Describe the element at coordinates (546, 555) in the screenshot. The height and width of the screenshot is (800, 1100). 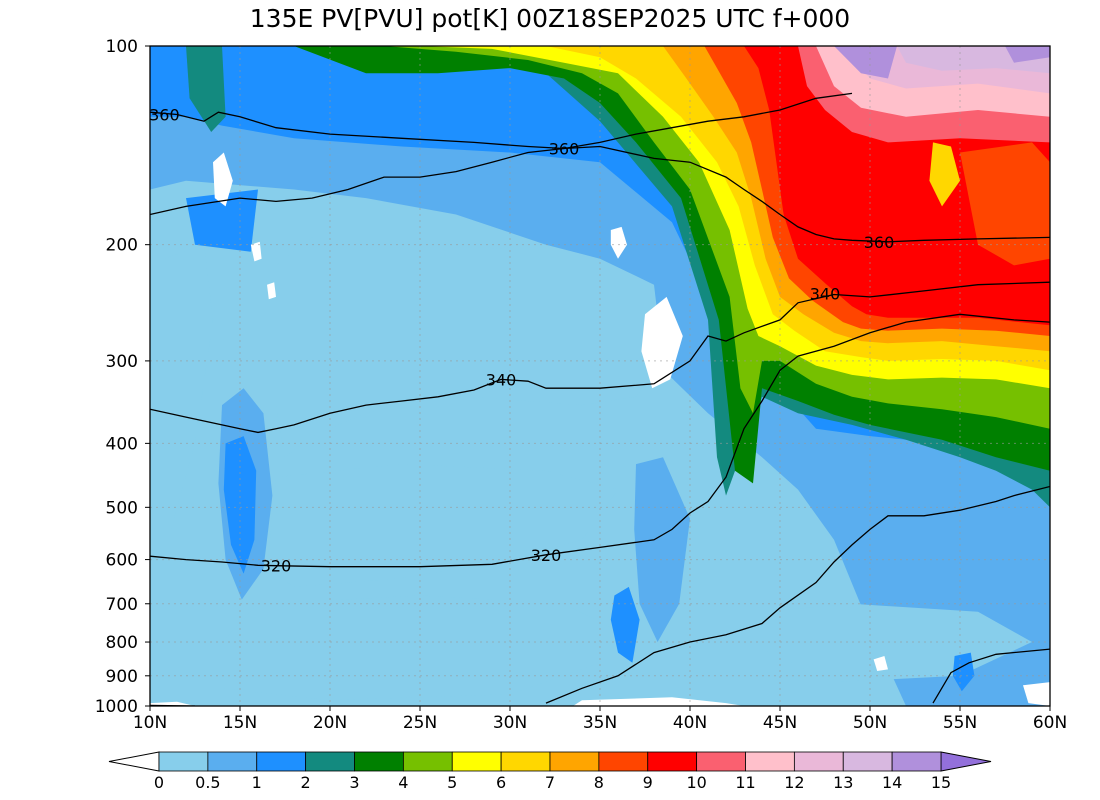
I see `contour-label-6: 320` at that location.